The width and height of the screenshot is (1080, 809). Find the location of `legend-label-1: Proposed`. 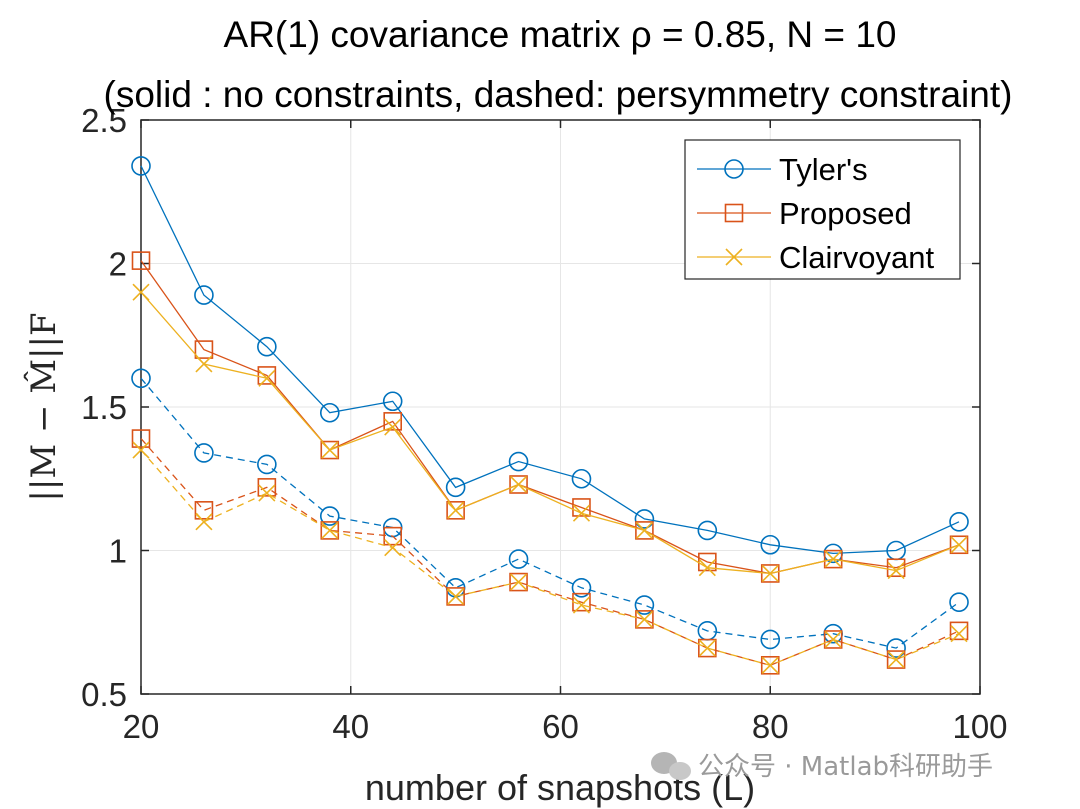

legend-label-1: Proposed is located at coordinates (845, 213).